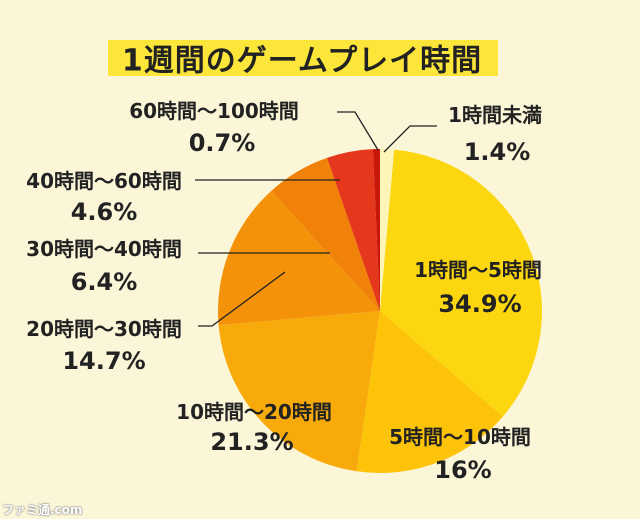 The image size is (640, 519). What do you see at coordinates (302, 61) in the screenshot?
I see `chart-title: 1週間のゲームプレイ時間` at bounding box center [302, 61].